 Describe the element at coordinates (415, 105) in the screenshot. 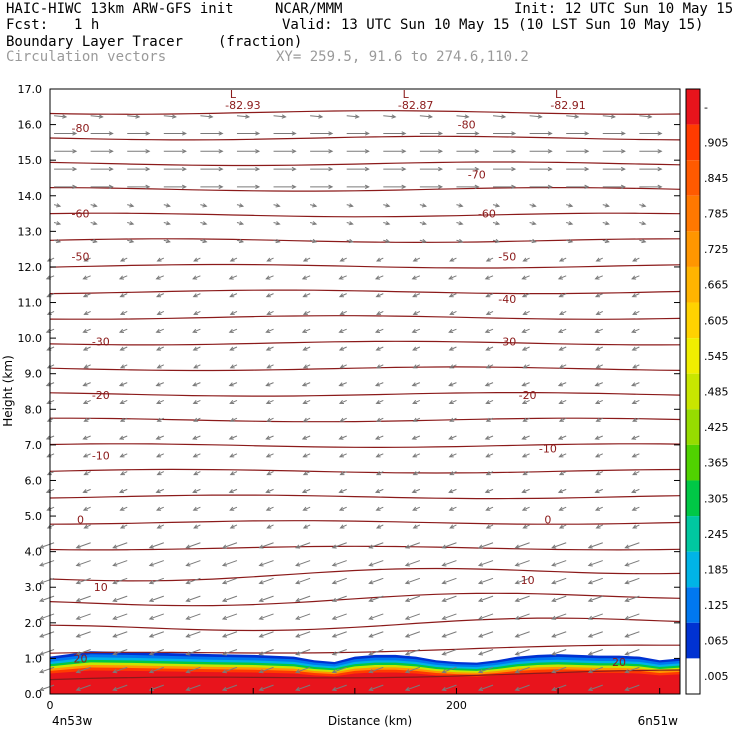

I see `low-value: -82.87` at that location.